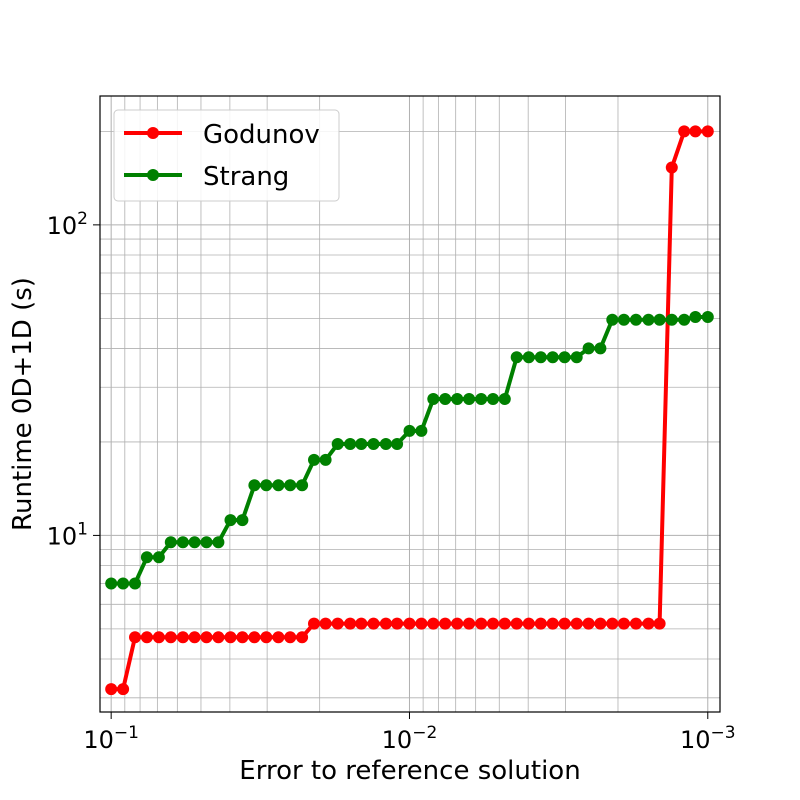 The height and width of the screenshot is (800, 800). What do you see at coordinates (67, 224) in the screenshot?
I see `y-tick-label: 102` at bounding box center [67, 224].